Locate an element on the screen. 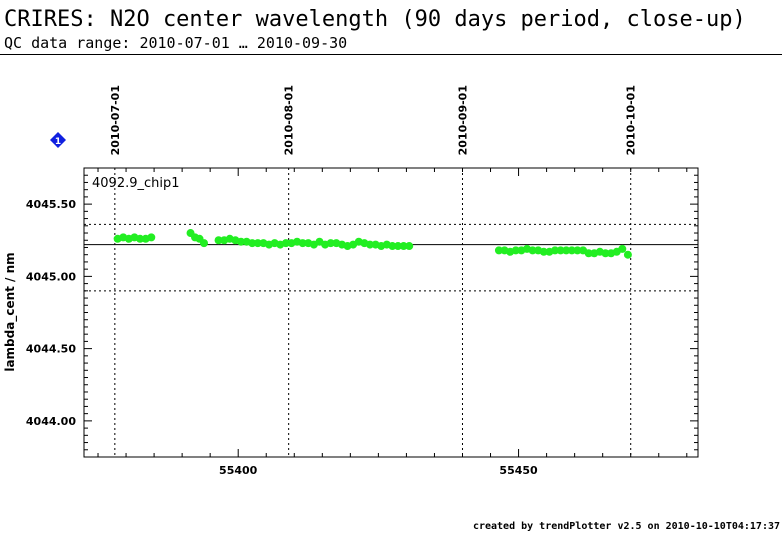  panel-label: 4092.9_chip1 is located at coordinates (136, 183).